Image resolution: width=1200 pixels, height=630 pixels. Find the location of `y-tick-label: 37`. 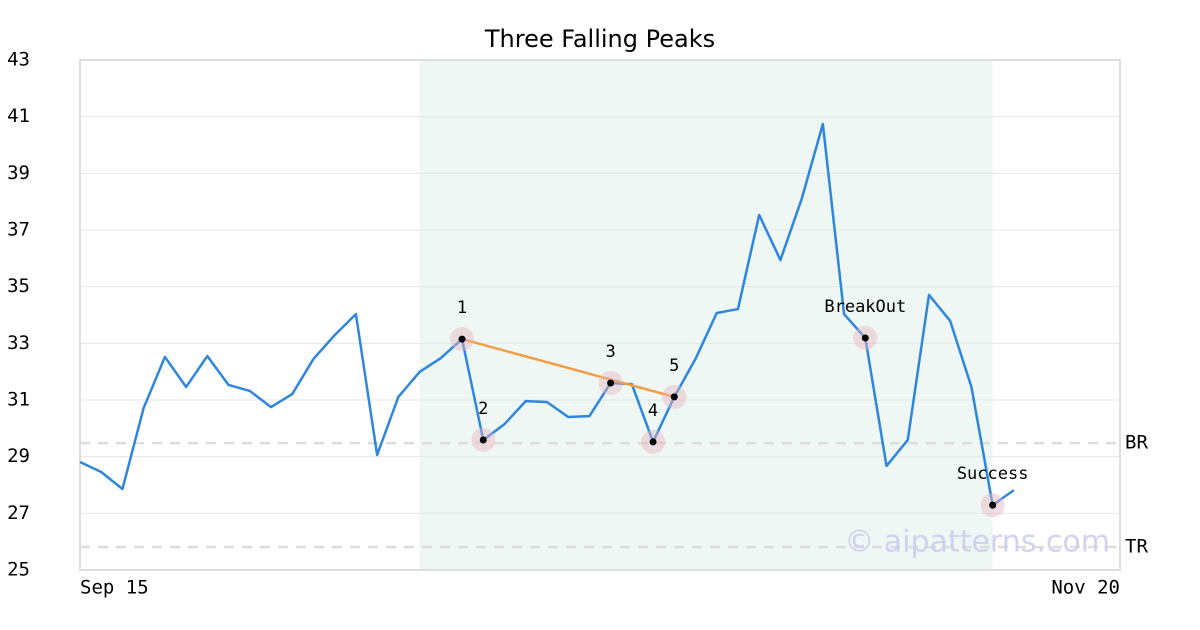

y-tick-label: 37 is located at coordinates (18, 230).